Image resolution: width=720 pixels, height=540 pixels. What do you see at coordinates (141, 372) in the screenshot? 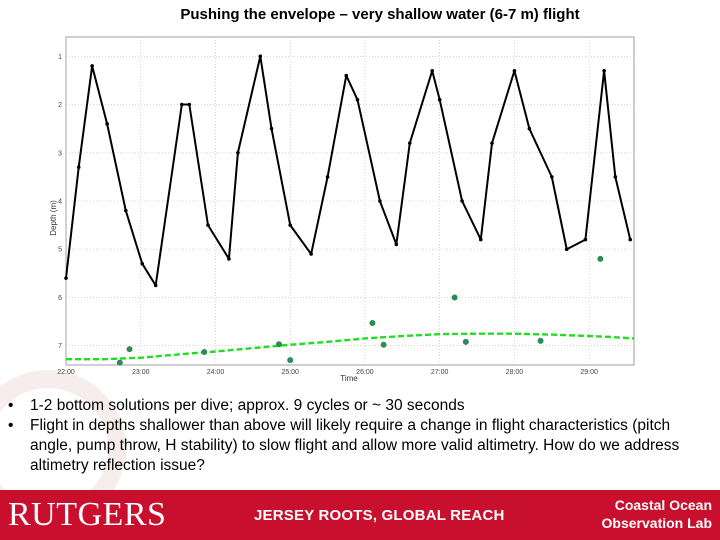
I see `x-tick-label: 23:00` at bounding box center [141, 372].